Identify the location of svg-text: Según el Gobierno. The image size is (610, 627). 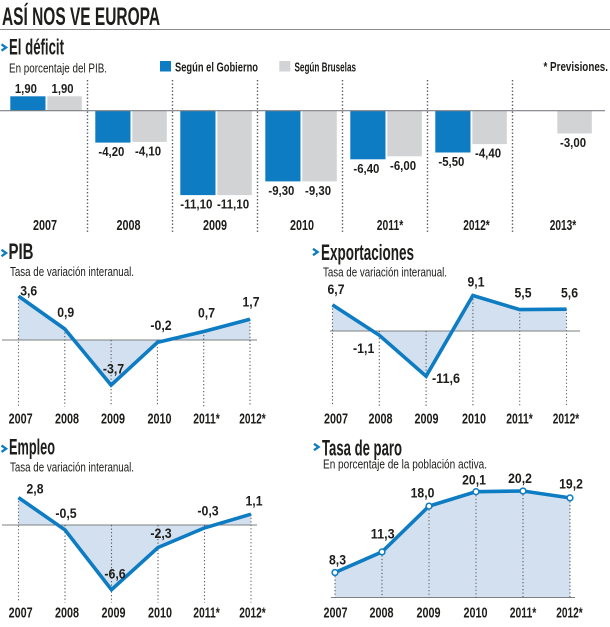
(216, 68).